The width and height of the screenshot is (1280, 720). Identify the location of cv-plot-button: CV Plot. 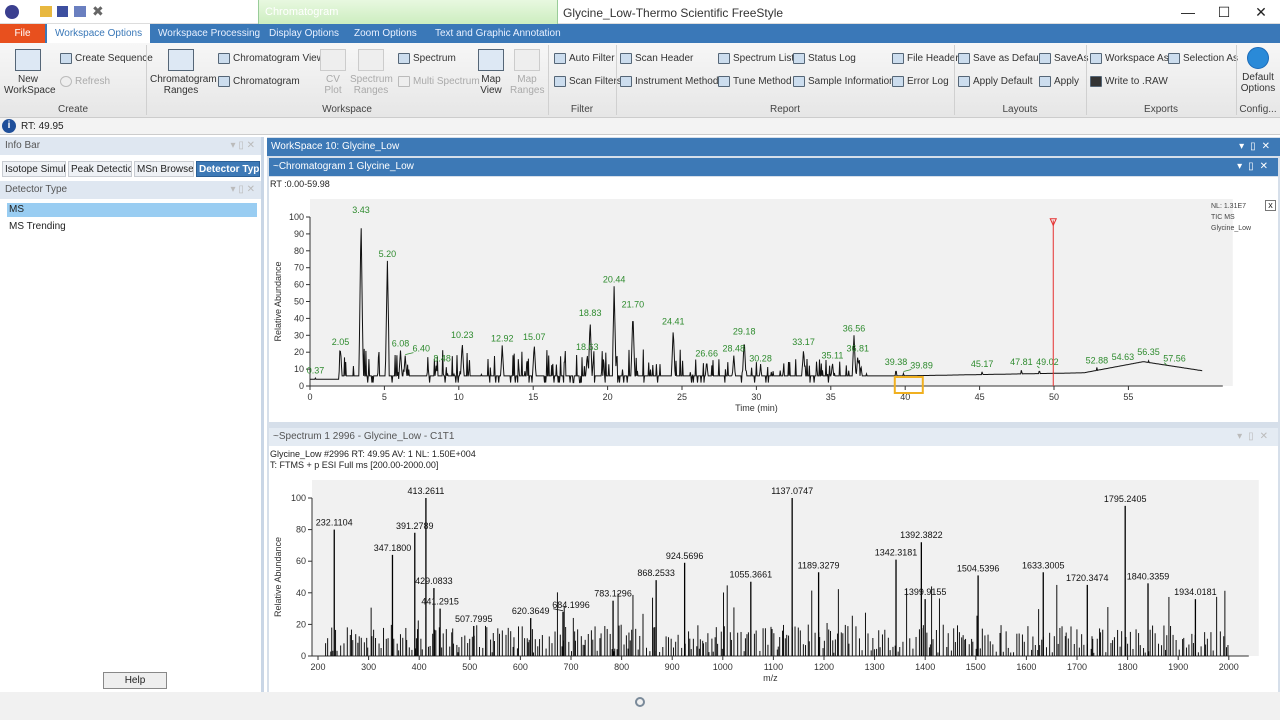
(333, 72).